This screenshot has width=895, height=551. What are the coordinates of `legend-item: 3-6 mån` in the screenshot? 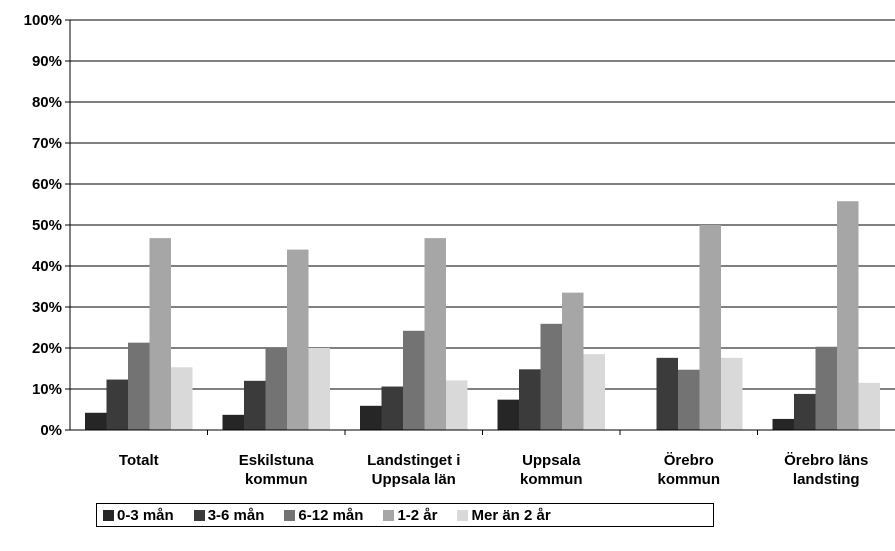 It's located at (229, 515).